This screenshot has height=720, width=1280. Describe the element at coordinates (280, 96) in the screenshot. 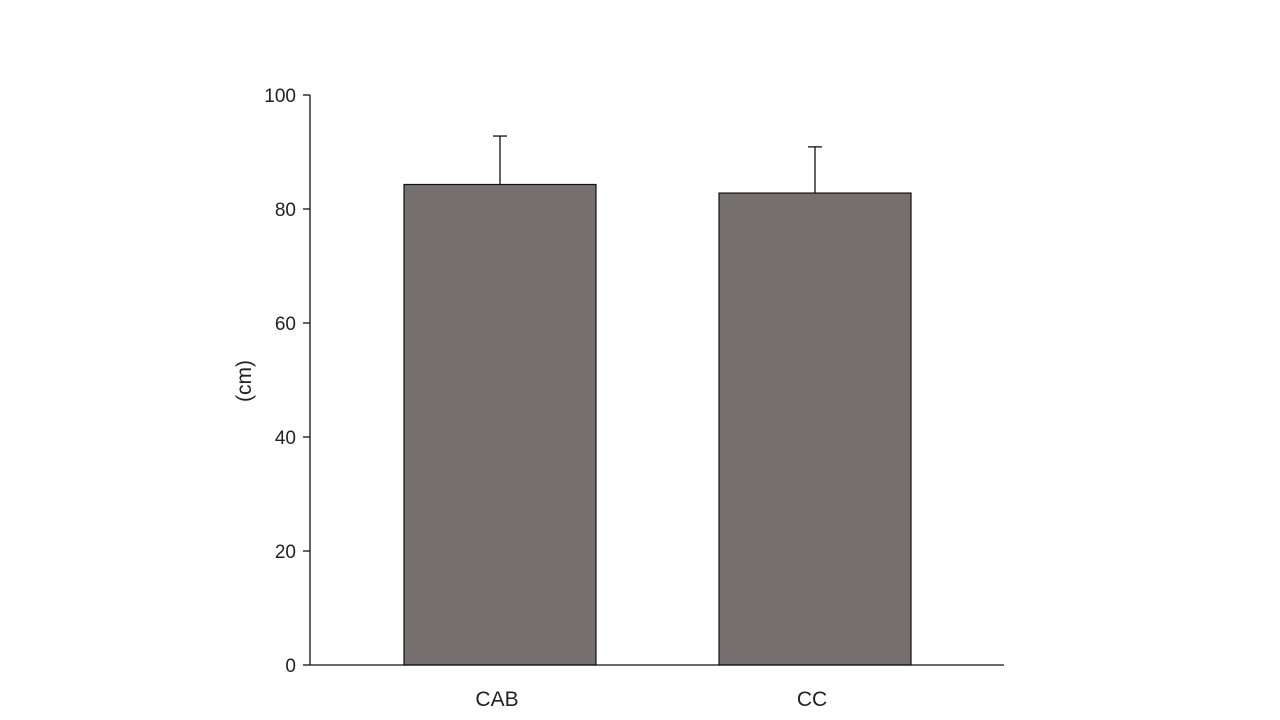

I see `y-tick-label: 100` at that location.